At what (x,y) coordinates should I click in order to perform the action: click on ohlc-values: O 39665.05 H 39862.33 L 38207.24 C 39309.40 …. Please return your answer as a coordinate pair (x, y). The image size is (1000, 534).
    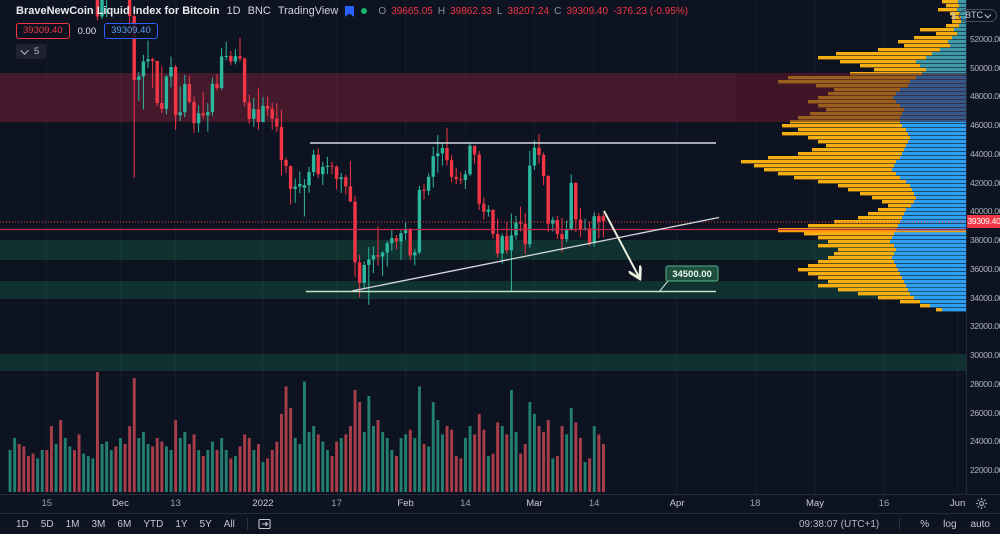
    Looking at the image, I should click on (533, 11).